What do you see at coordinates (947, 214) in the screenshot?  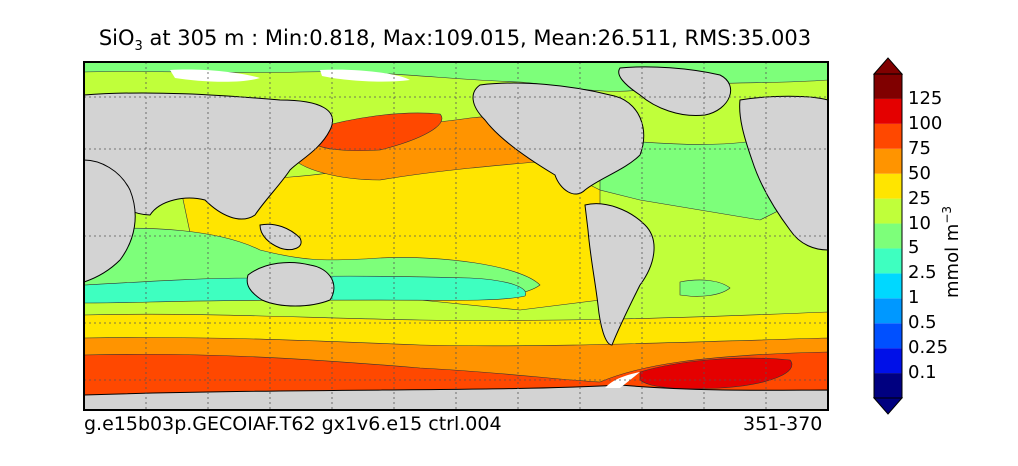 I see `colorbar-units-exponent: −3` at bounding box center [947, 214].